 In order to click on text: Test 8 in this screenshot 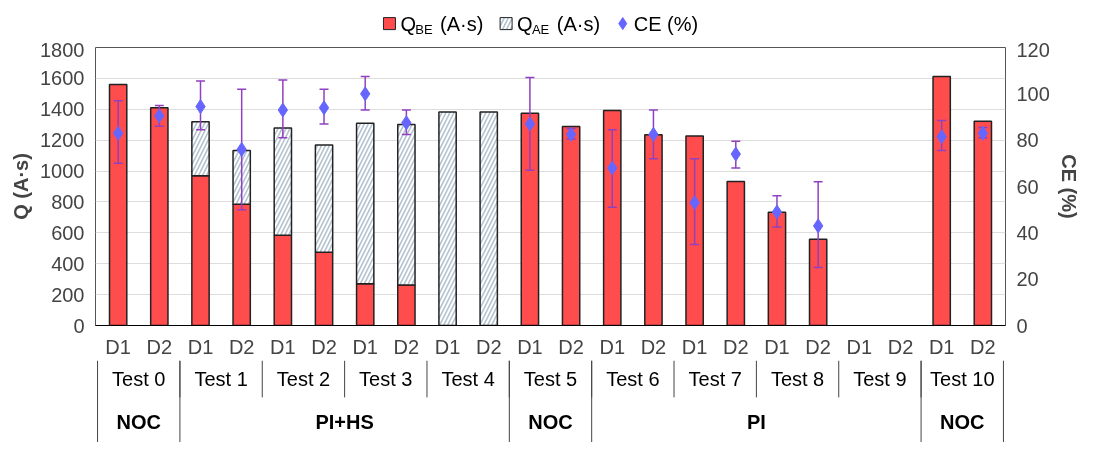, I will do `click(797, 378)`.